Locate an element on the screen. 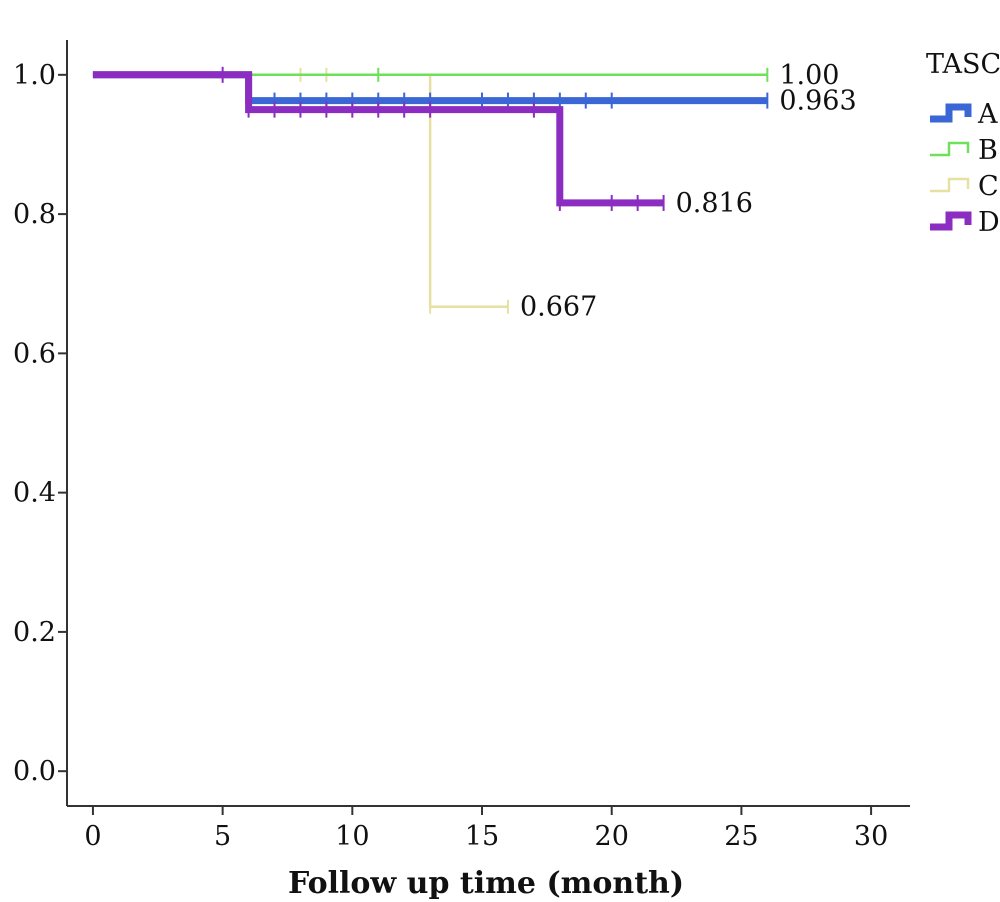  end-labels: 0.667 1.000.963 0.816 is located at coordinates (688, 191).